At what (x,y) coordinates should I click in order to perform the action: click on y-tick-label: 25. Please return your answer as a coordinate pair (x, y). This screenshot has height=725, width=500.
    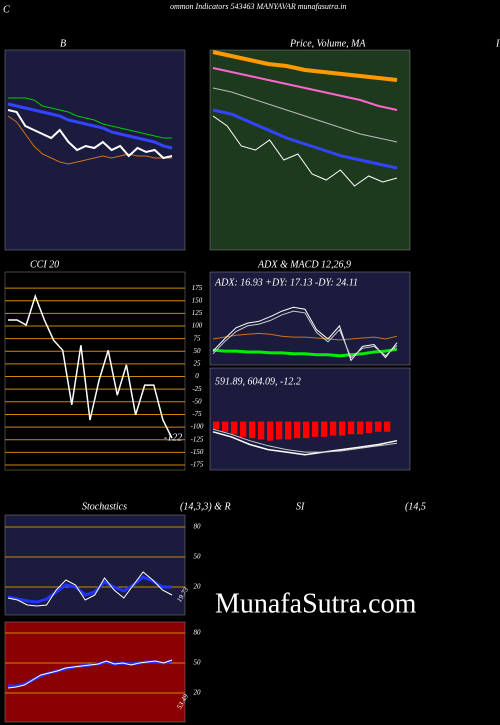
    Looking at the image, I should click on (198, 364).